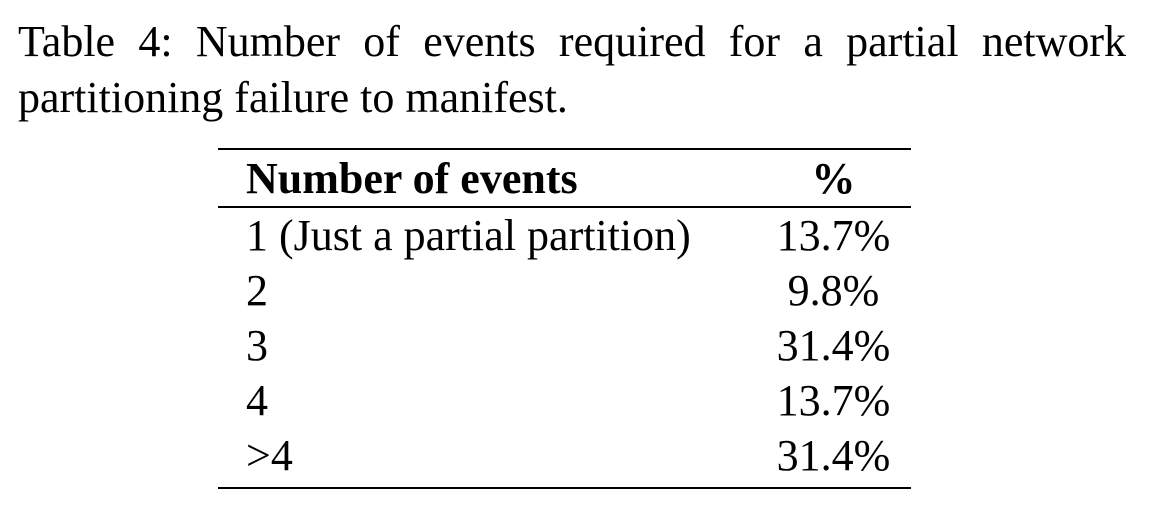 Image resolution: width=1169 pixels, height=506 pixels. Describe the element at coordinates (269, 455) in the screenshot. I see `cell-events: >4` at that location.